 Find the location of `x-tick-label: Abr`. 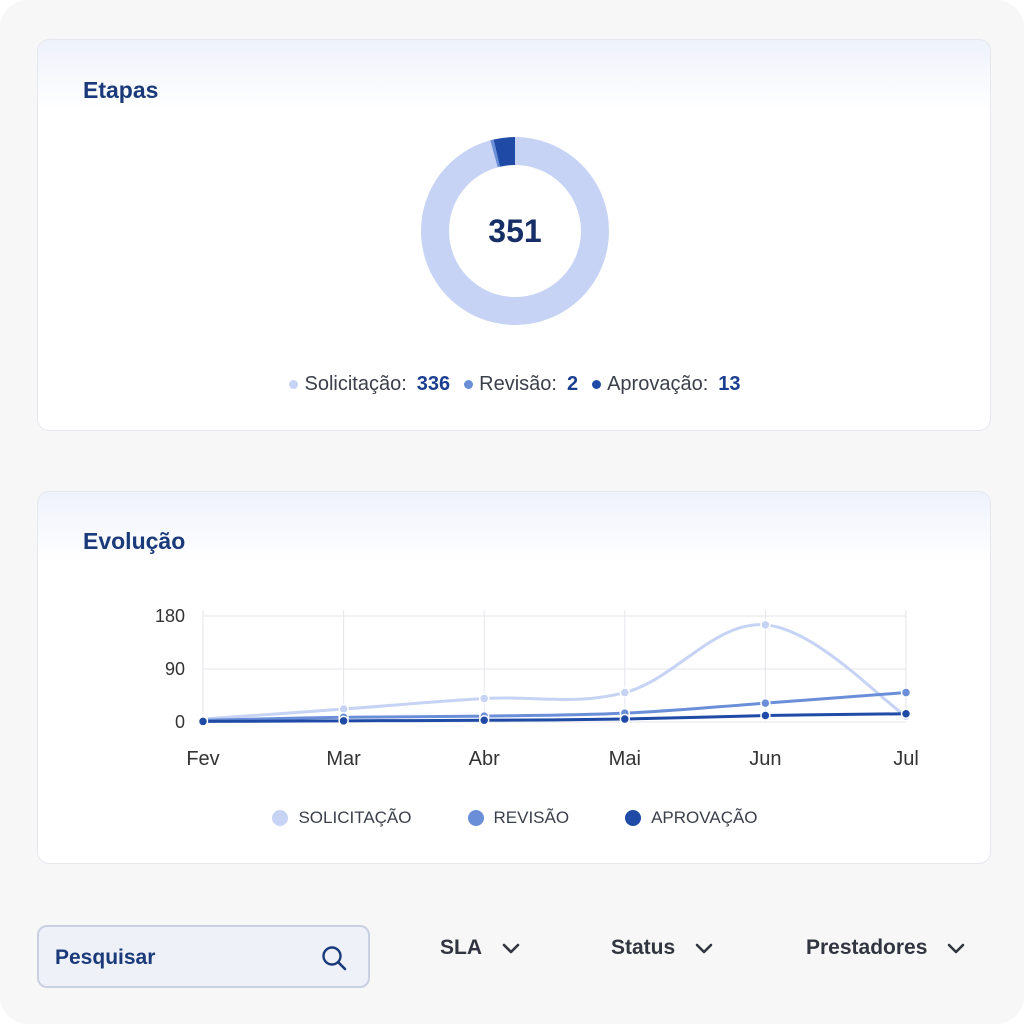

x-tick-label: Abr is located at coordinates (484, 759).